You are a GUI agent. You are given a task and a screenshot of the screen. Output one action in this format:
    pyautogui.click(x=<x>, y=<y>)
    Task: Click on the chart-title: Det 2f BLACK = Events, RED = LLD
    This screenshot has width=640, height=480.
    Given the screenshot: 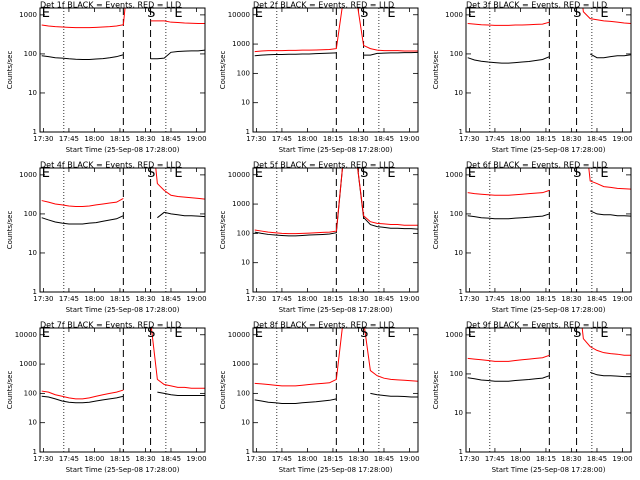 What is the action you would take?
    pyautogui.click(x=323, y=5)
    